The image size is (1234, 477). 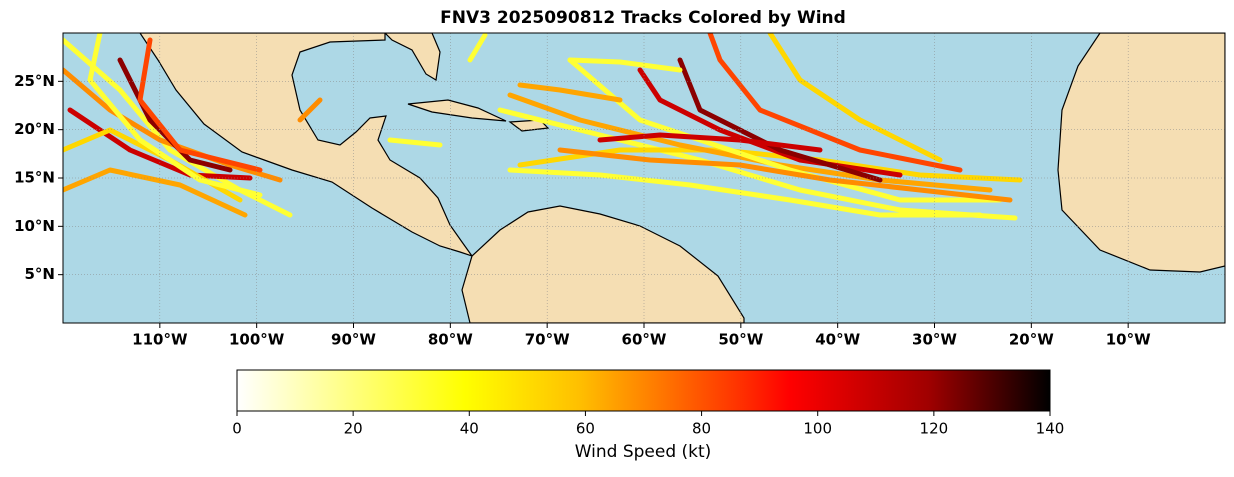 What do you see at coordinates (934, 340) in the screenshot?
I see `x-tick-label: 30°W` at bounding box center [934, 340].